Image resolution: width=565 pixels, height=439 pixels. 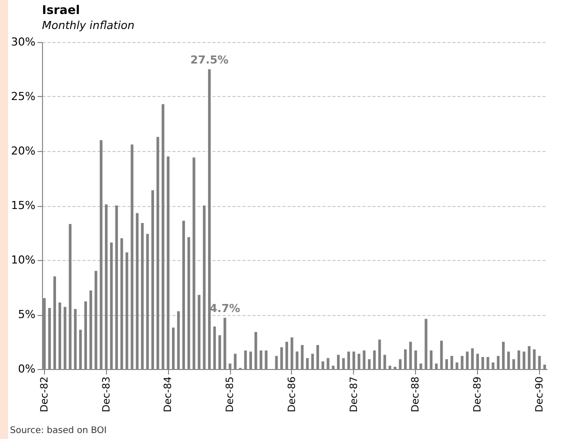 What do you see at coordinates (209, 59) in the screenshot?
I see `data-label: 27.5%` at bounding box center [209, 59].